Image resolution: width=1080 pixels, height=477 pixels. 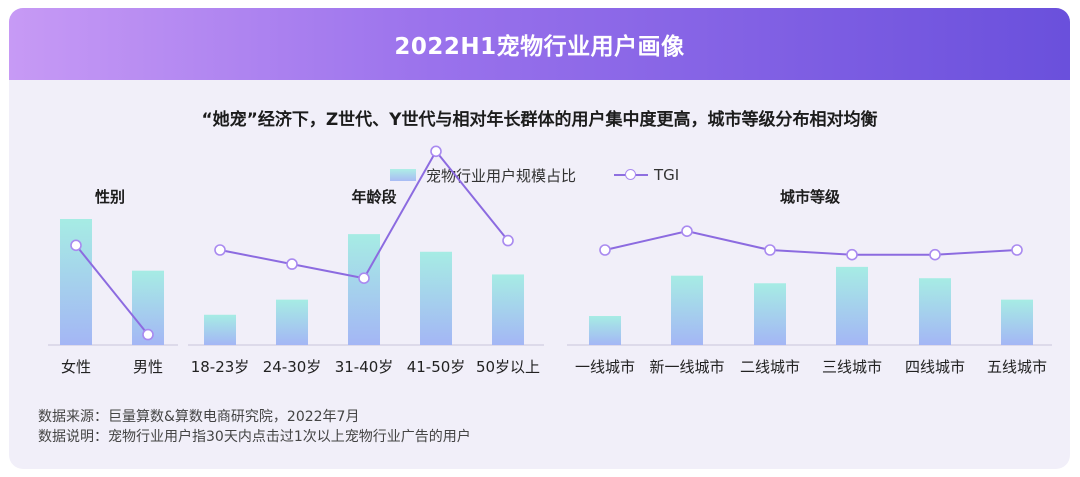 I want to click on category-label: 四线城市, so click(x=935, y=367).